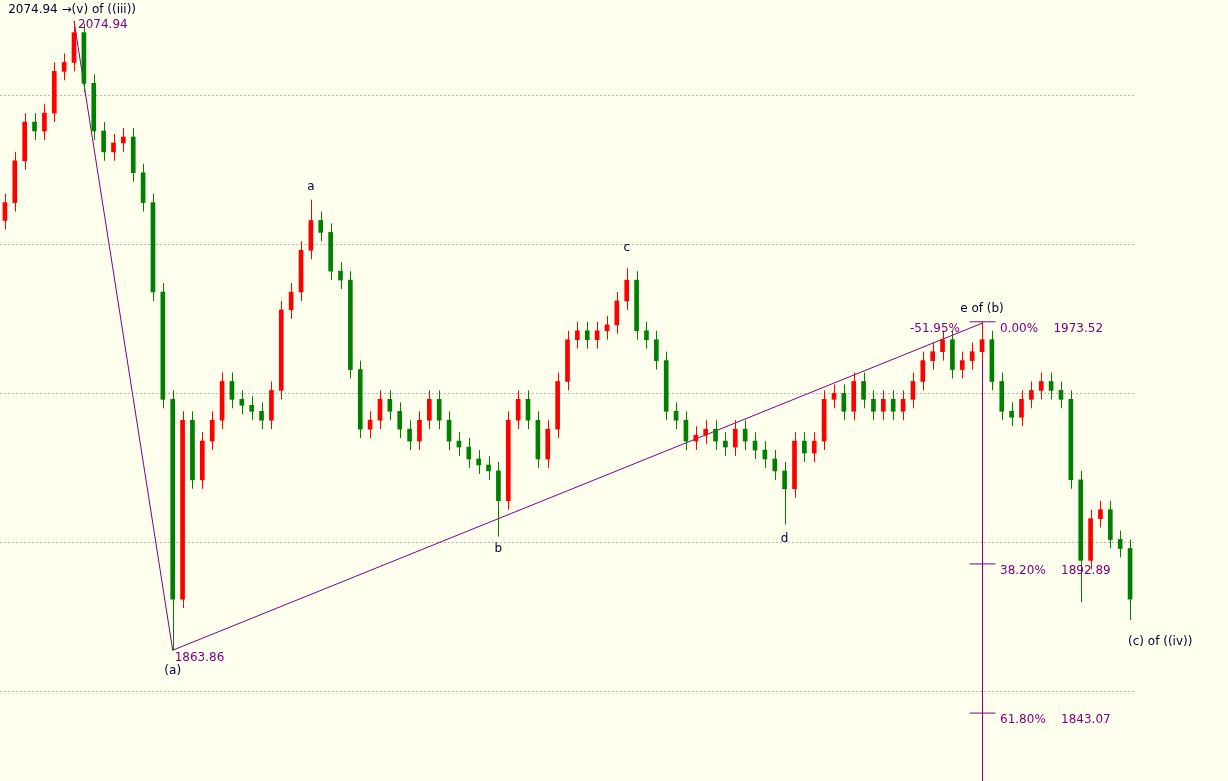 This screenshot has height=781, width=1228. Describe the element at coordinates (72, 9) in the screenshot. I see `annotation: 2074.94 →(v) of ((iii))` at that location.